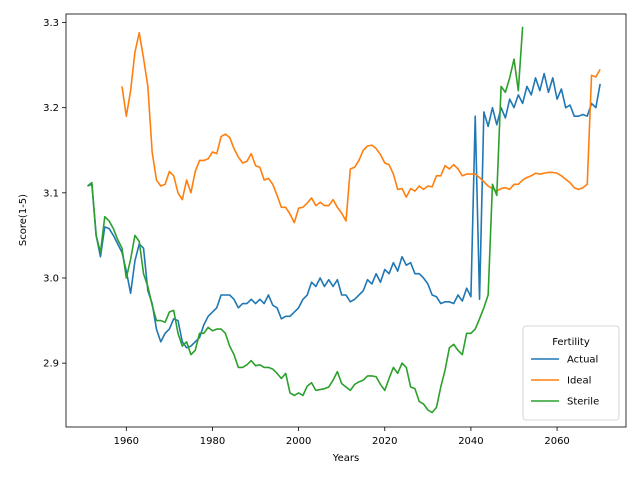  I want to click on y-axis-label: Score(1-5), so click(23, 220).